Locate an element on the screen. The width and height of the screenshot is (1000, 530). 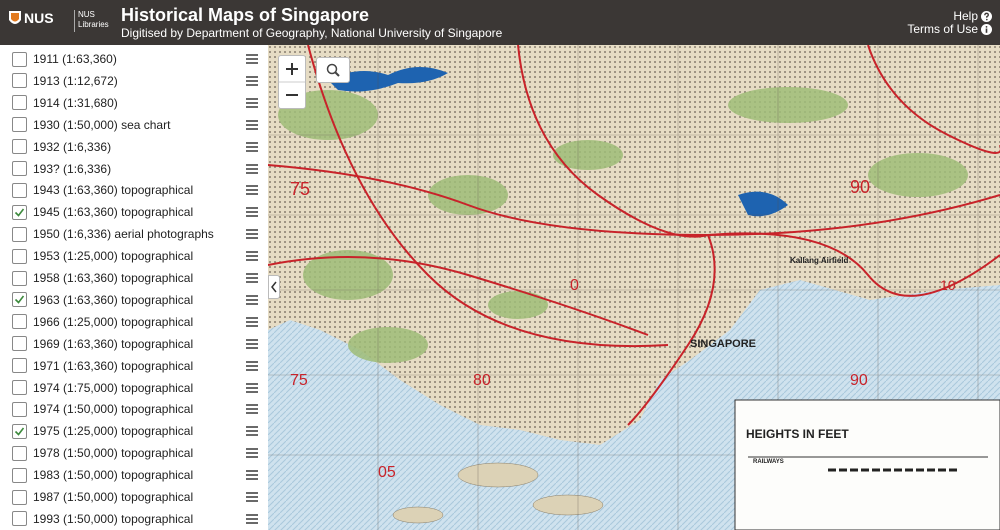
layer-label: 1974 (1:75,000) topographical is located at coordinates (113, 387).